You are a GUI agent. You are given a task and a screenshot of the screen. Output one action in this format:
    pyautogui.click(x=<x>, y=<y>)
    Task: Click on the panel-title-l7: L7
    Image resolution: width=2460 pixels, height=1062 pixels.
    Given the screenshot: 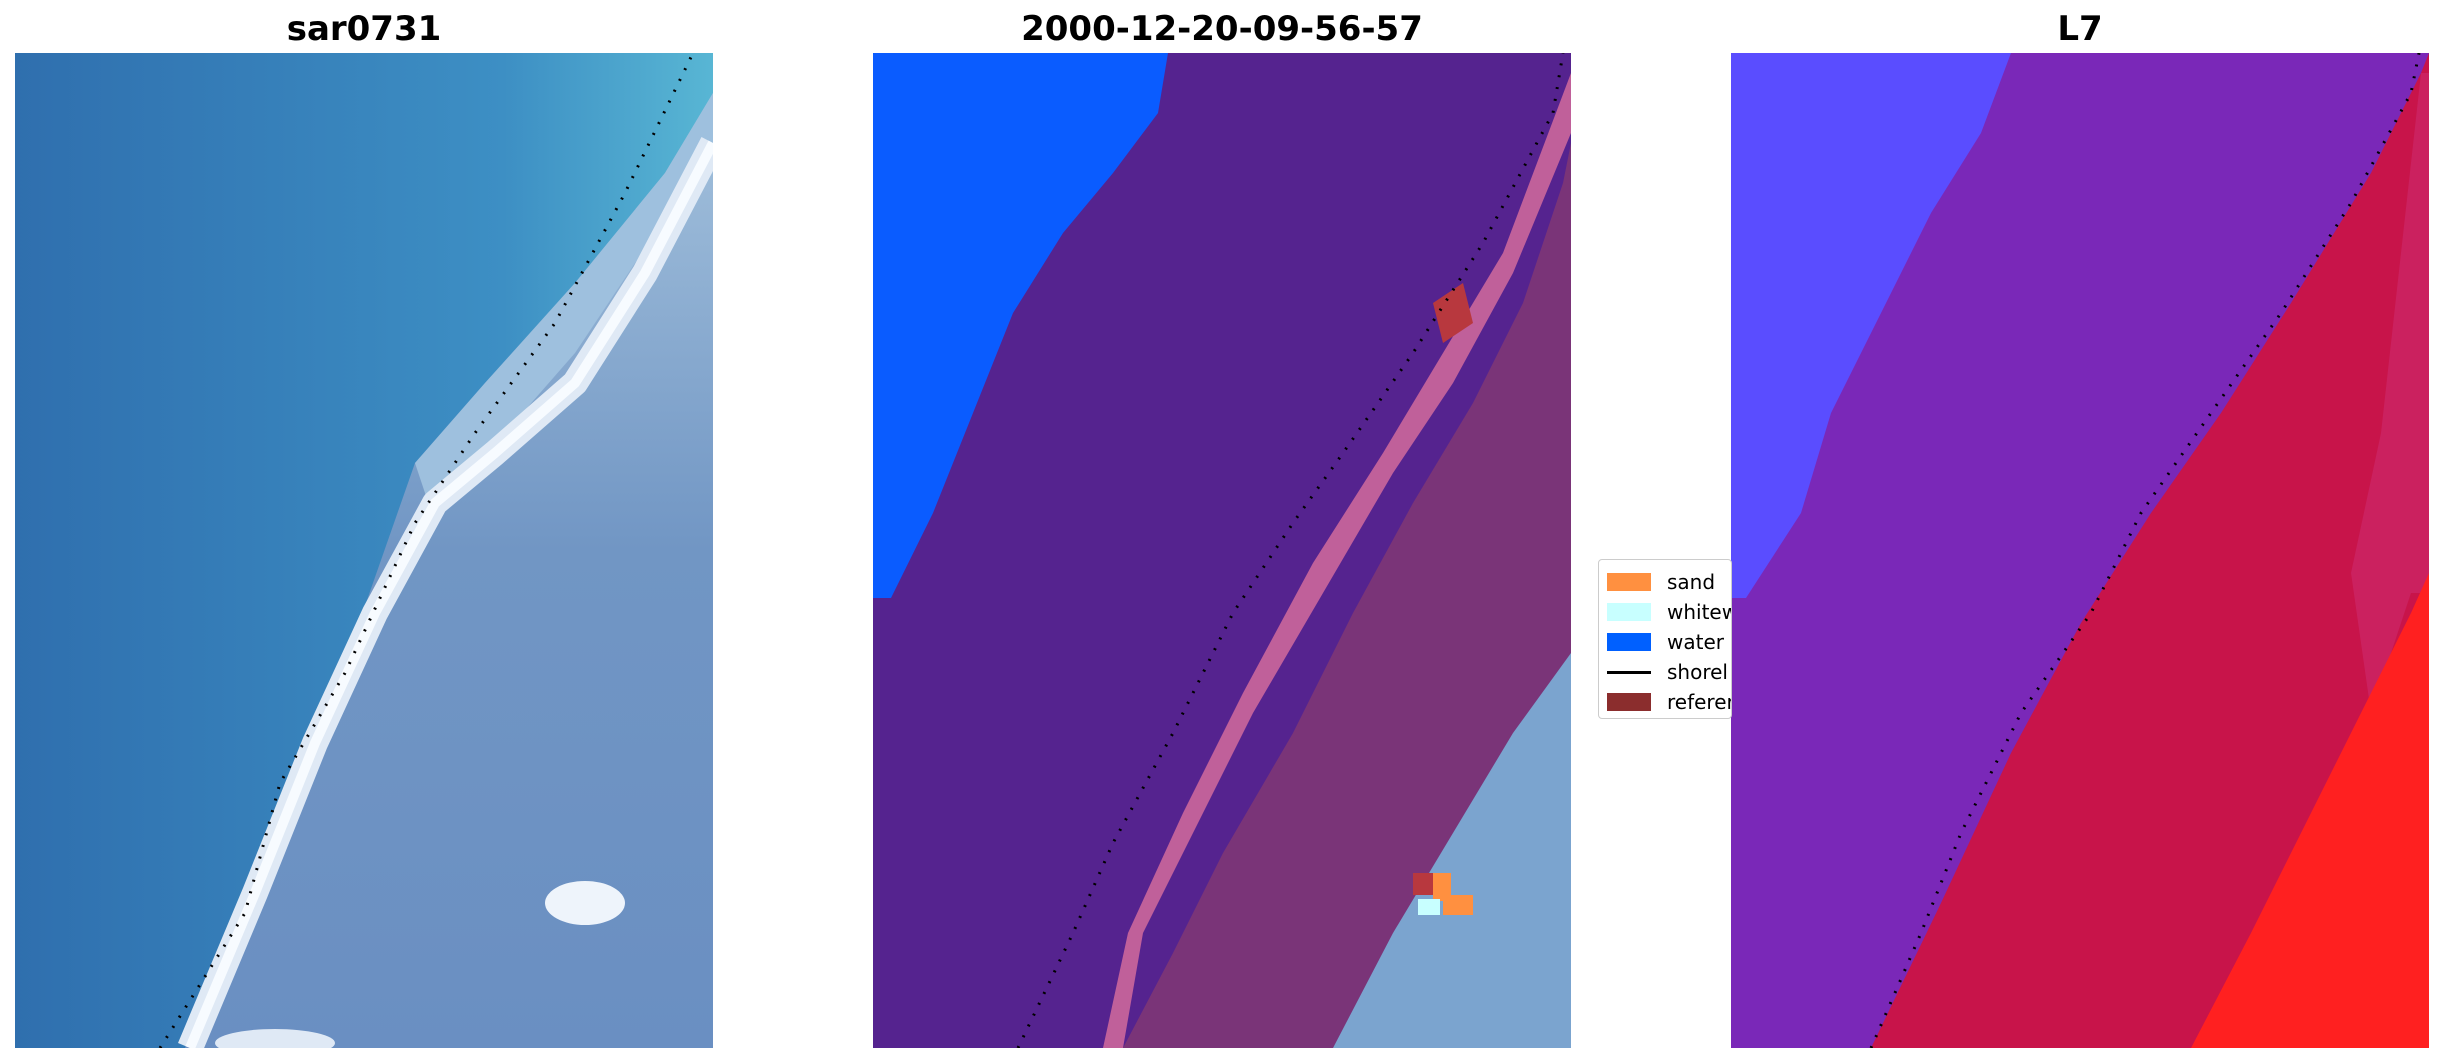 What is the action you would take?
    pyautogui.click(x=2080, y=29)
    